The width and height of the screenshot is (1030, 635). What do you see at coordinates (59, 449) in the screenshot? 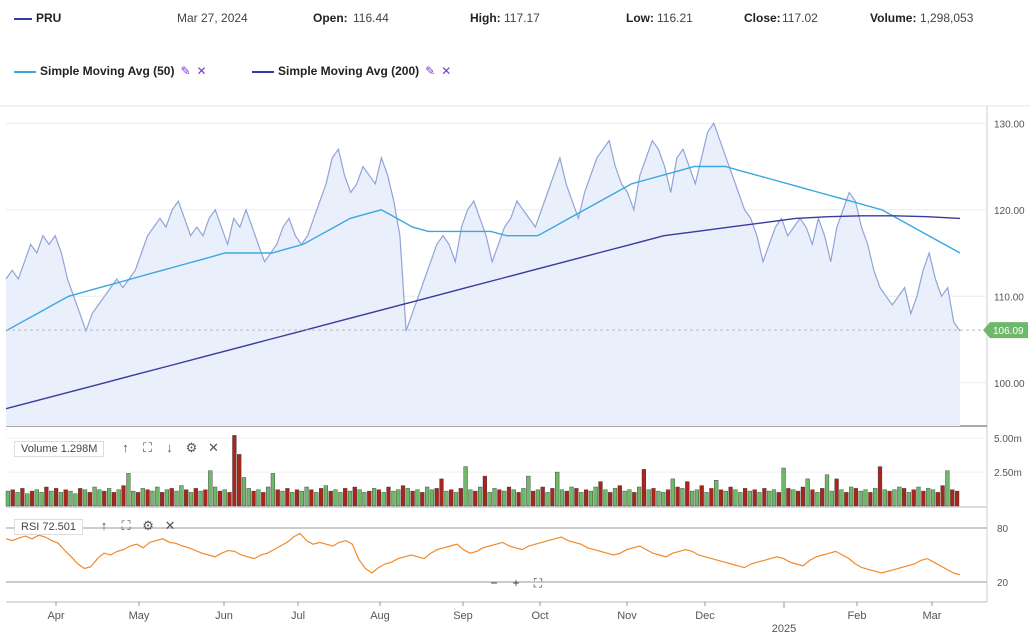
I see `volume-pane-label: Volume 1.298M` at bounding box center [59, 449].